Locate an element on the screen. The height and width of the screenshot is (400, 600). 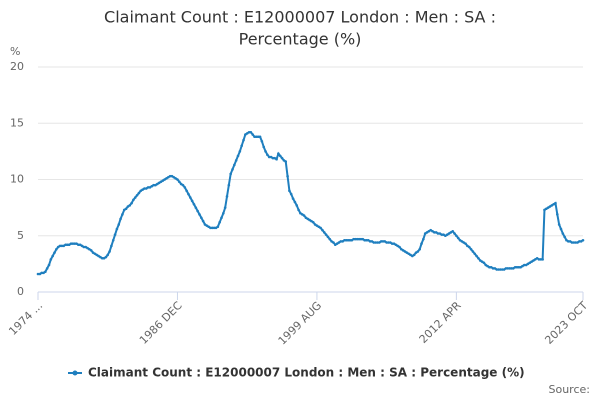
y-tick-label: 20 is located at coordinates (17, 66).